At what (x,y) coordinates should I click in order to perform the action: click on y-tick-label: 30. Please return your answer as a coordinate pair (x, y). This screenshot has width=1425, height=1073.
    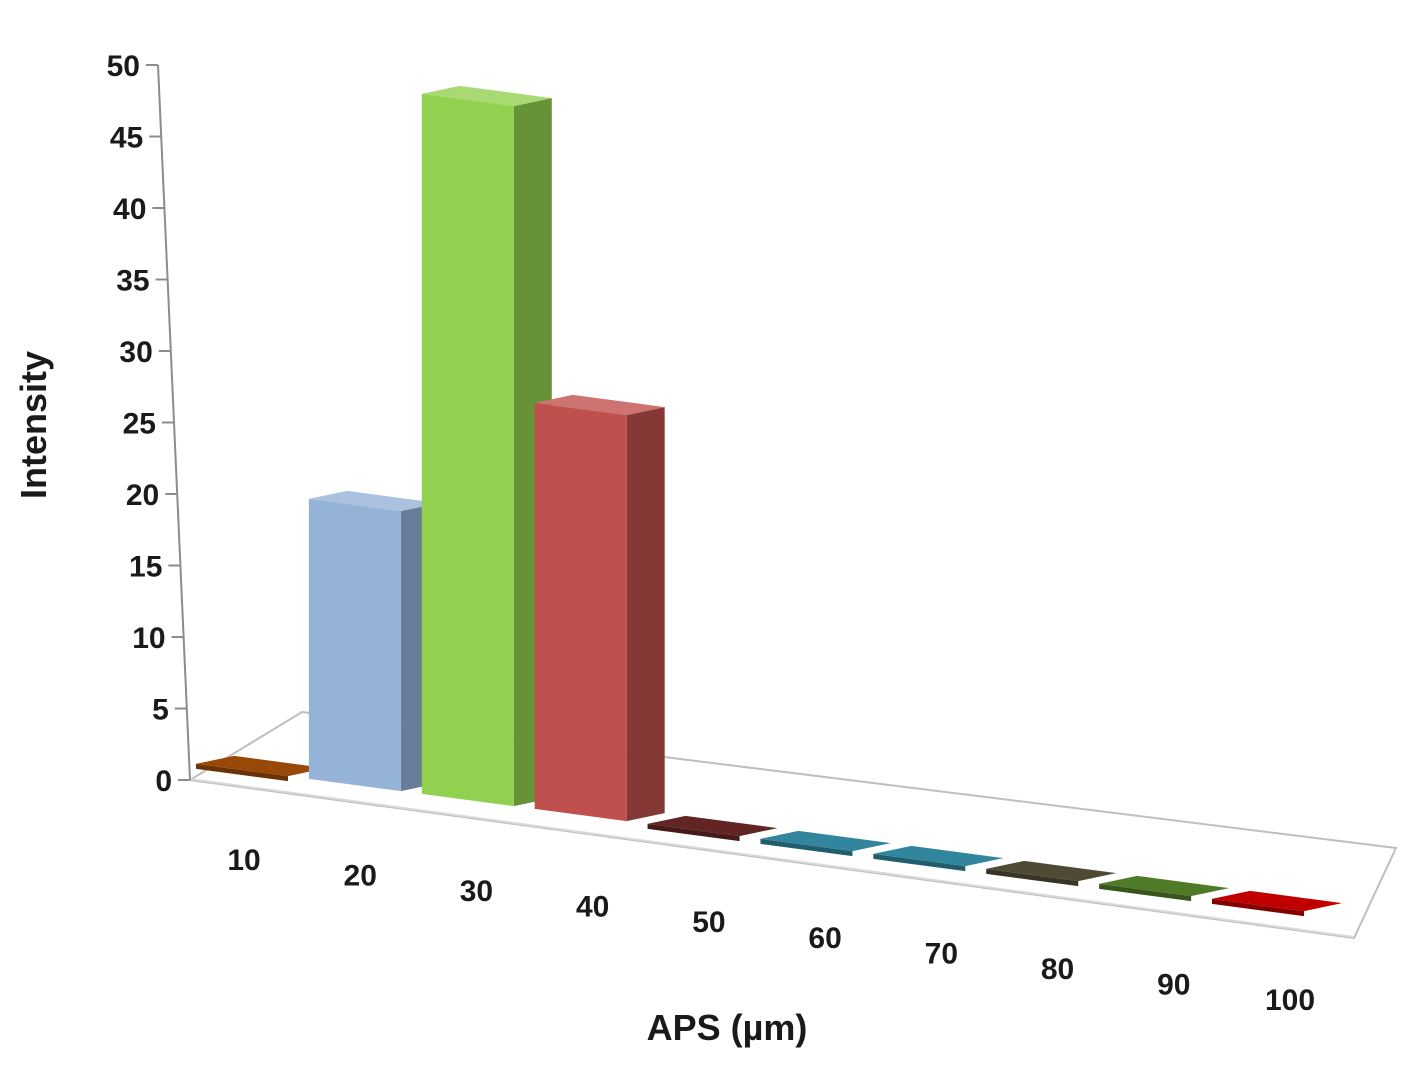
    Looking at the image, I should click on (135, 352).